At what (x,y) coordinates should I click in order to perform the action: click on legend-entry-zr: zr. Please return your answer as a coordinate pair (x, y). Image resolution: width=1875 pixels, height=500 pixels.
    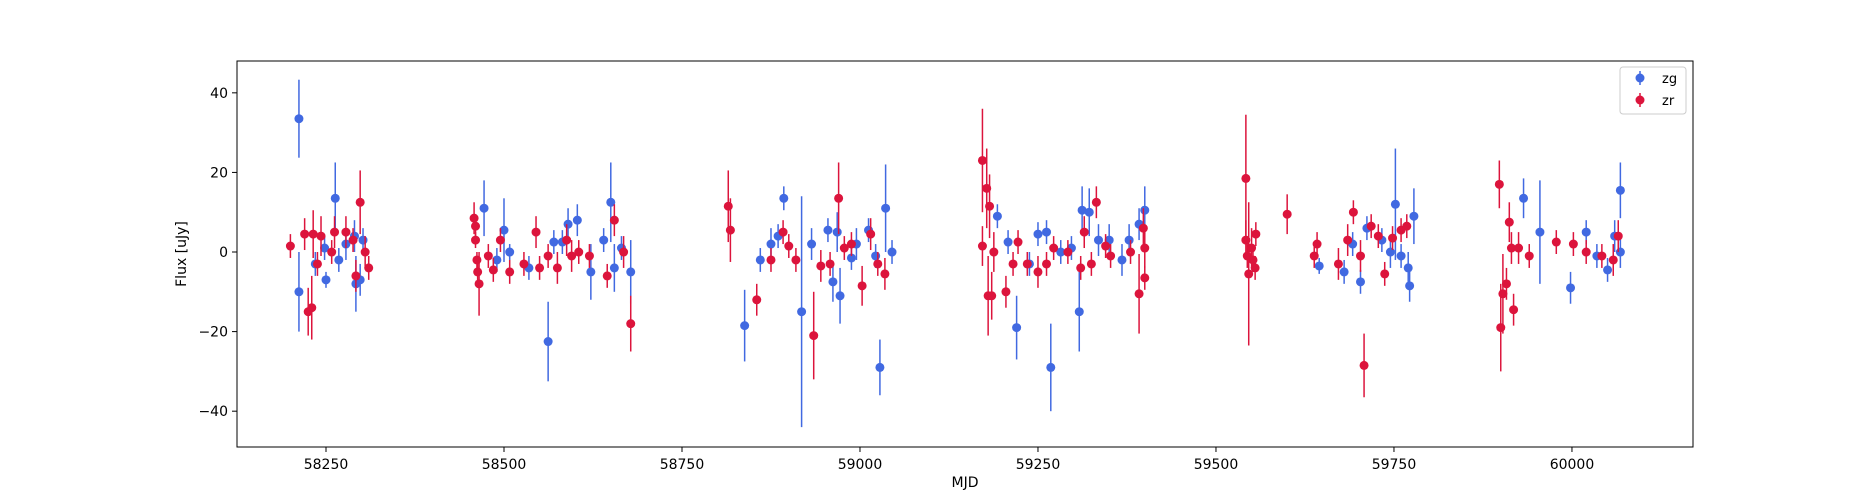
    Looking at the image, I should click on (1655, 101).